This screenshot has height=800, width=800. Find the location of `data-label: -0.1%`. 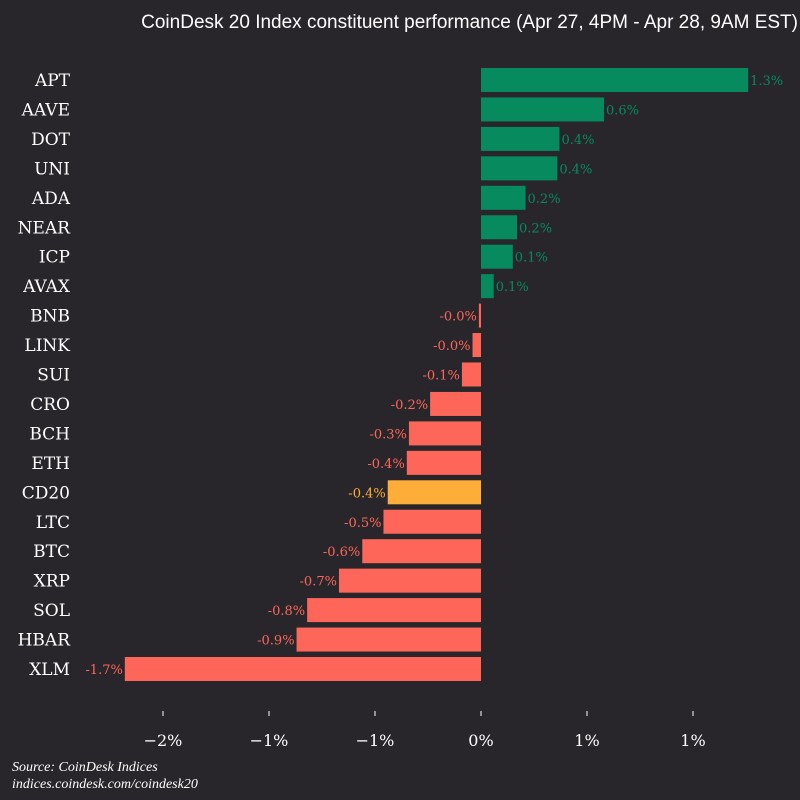

data-label: -0.1% is located at coordinates (440, 376).